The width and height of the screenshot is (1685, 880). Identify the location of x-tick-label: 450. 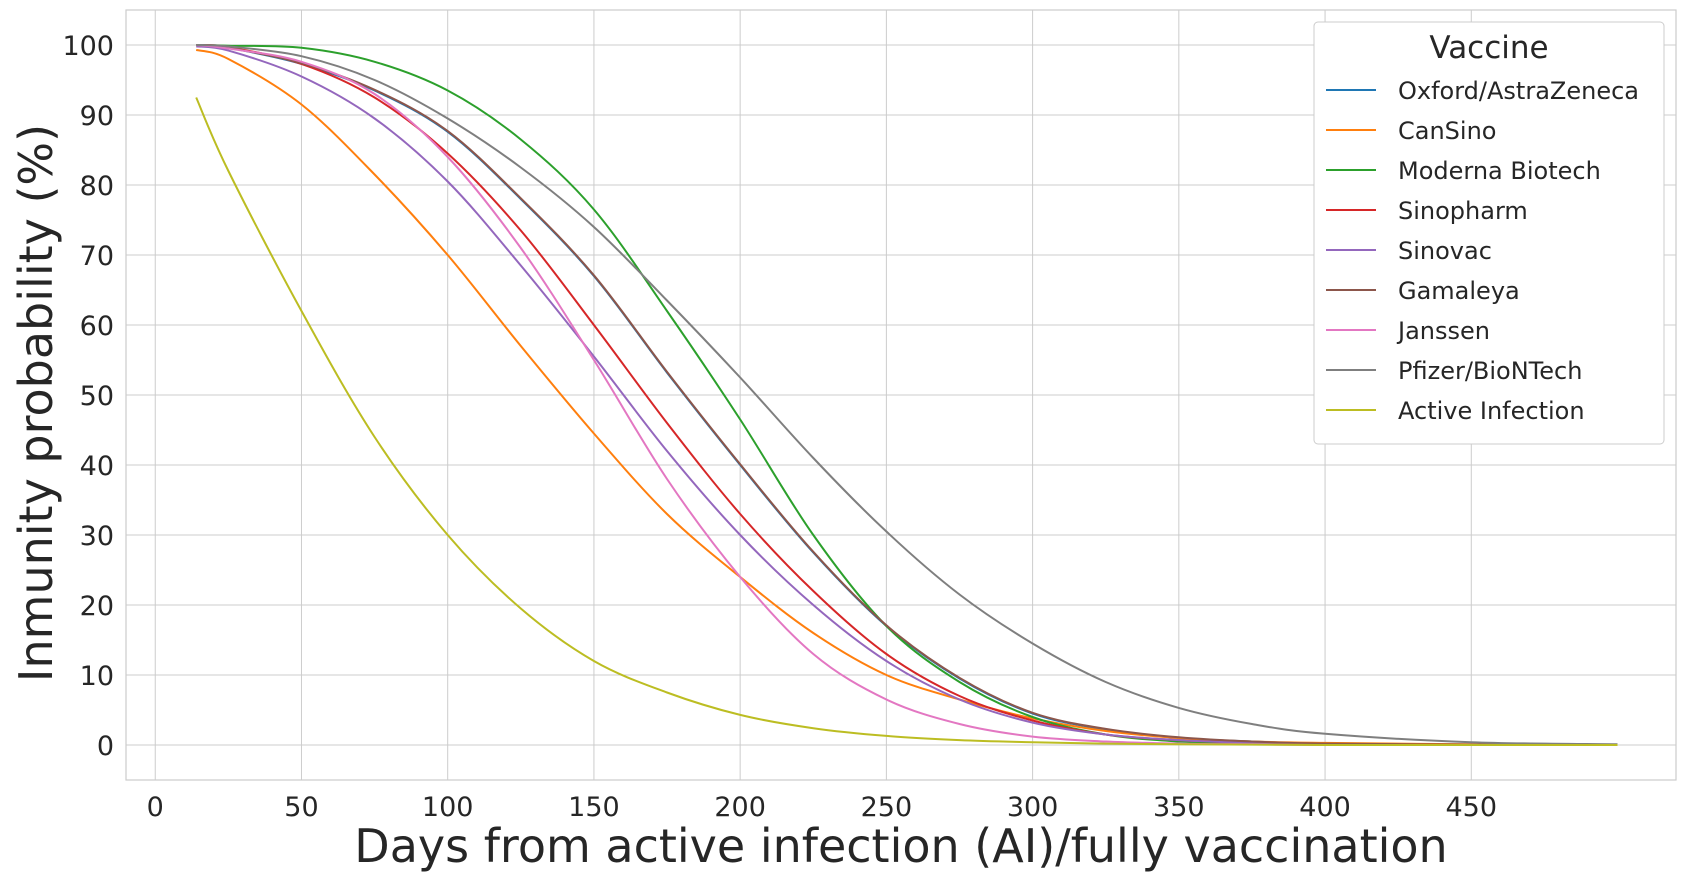
(1472, 807).